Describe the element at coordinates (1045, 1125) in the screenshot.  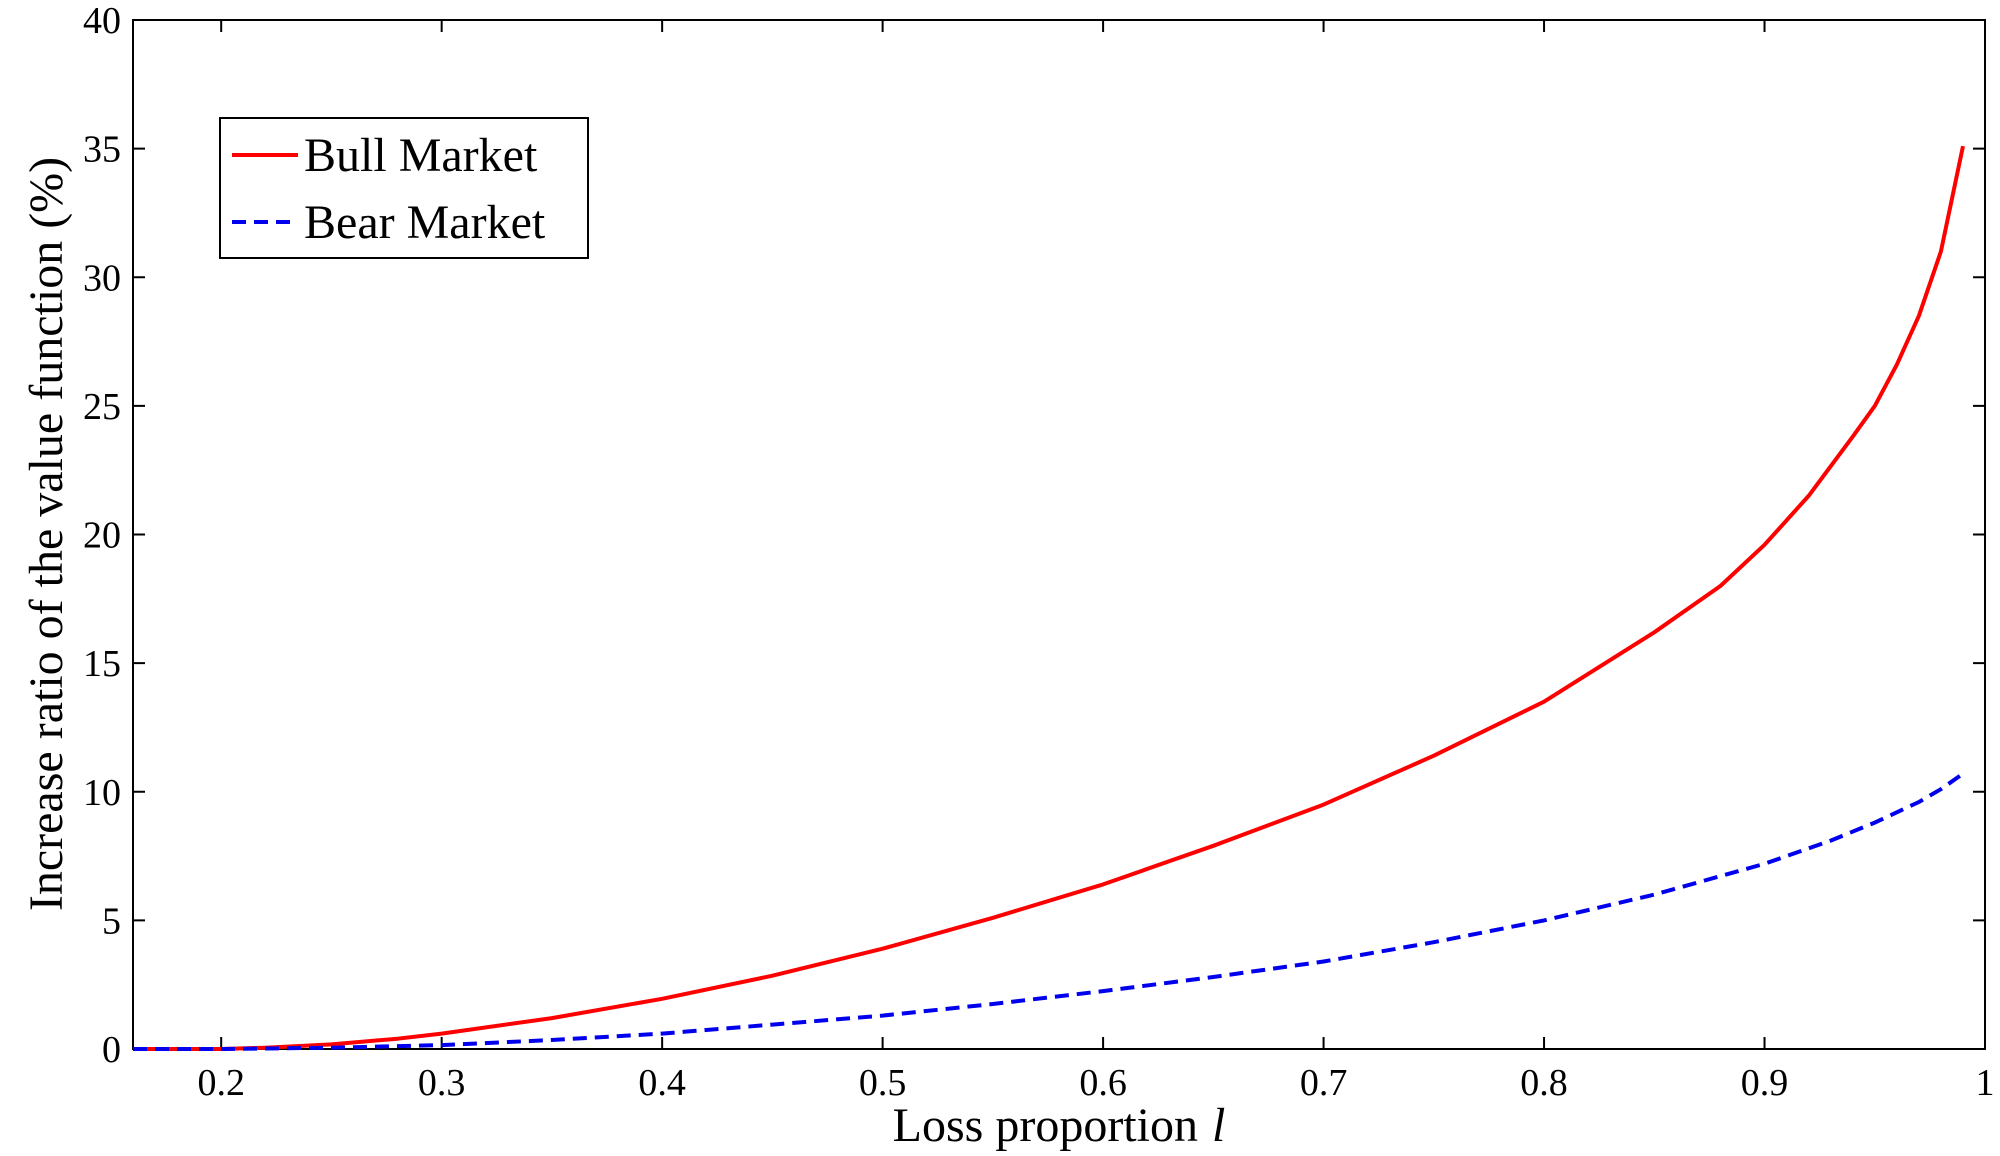
I see `x-axis-title-text: Loss proportion` at that location.